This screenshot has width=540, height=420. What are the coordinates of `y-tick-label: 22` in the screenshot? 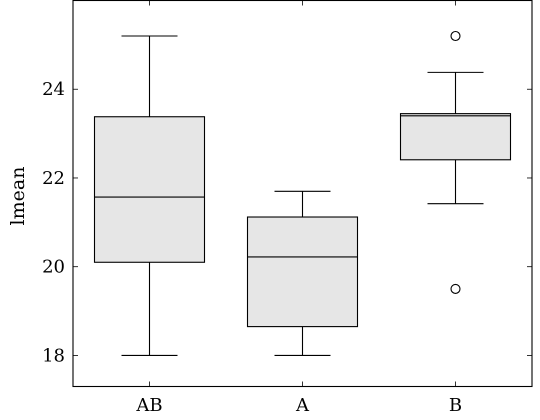 It's located at (53, 178).